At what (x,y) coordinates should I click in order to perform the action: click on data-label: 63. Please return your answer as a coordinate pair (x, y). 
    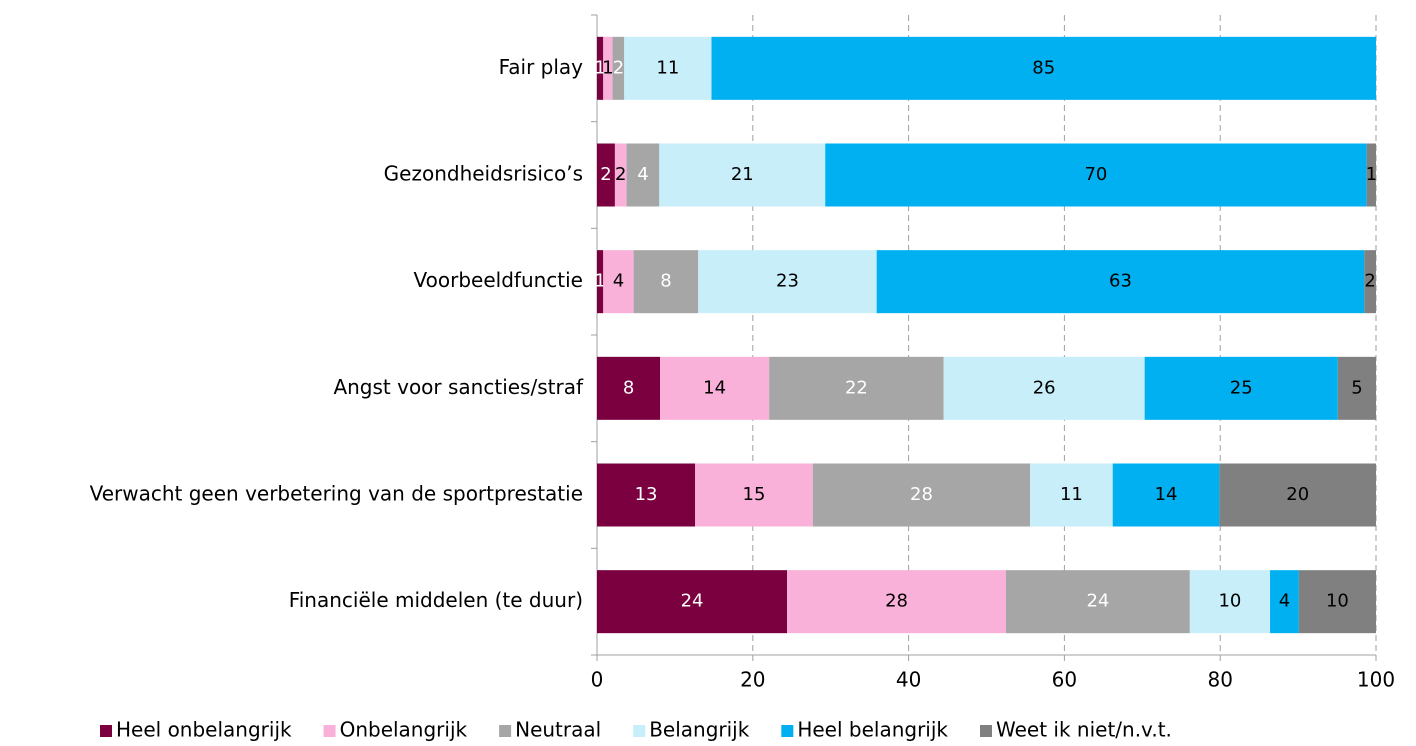
    Looking at the image, I should click on (1120, 281).